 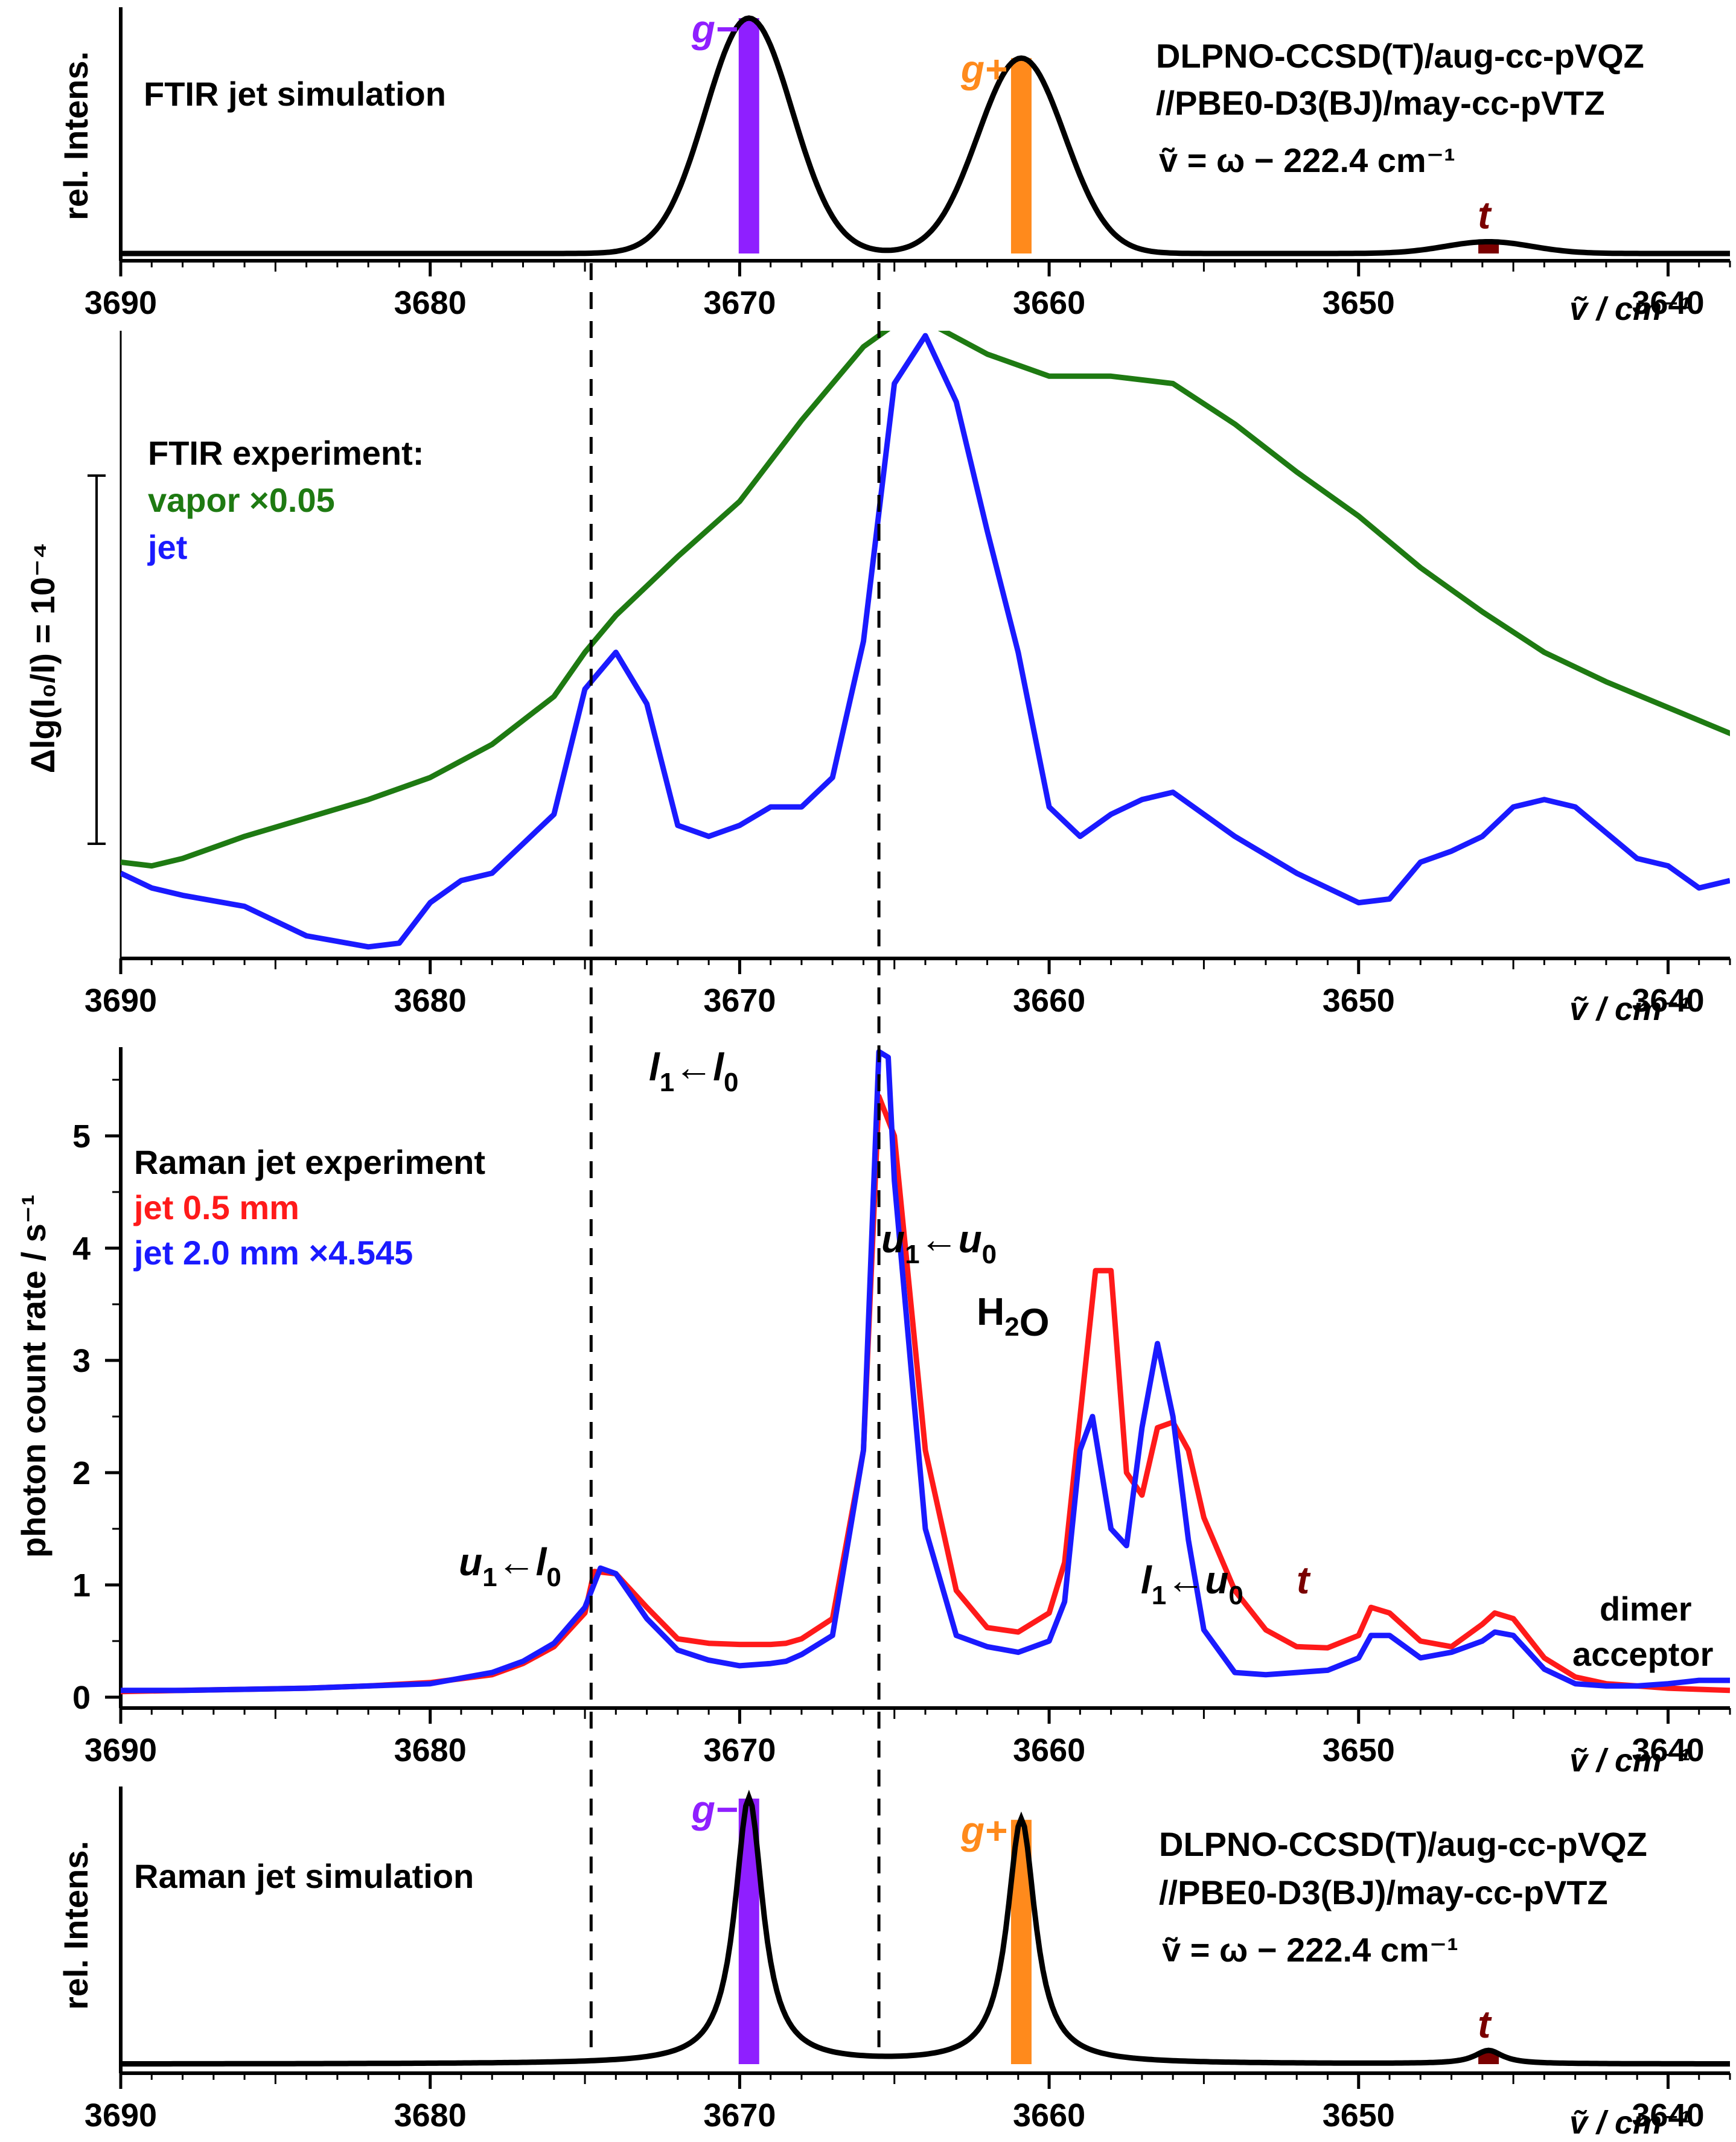 What do you see at coordinates (1118, 136) in the screenshot?
I see `stick-spectrum` at bounding box center [1118, 136].